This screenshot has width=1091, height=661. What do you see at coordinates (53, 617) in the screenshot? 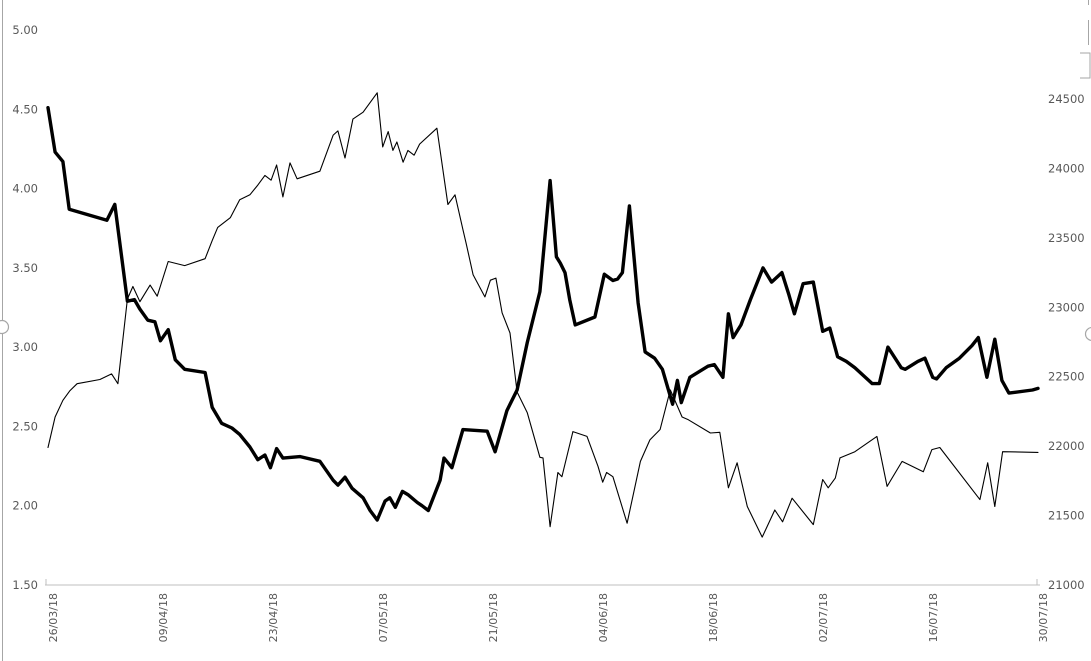
I see `x-axis-tick-label: 26/03/18` at bounding box center [53, 617].